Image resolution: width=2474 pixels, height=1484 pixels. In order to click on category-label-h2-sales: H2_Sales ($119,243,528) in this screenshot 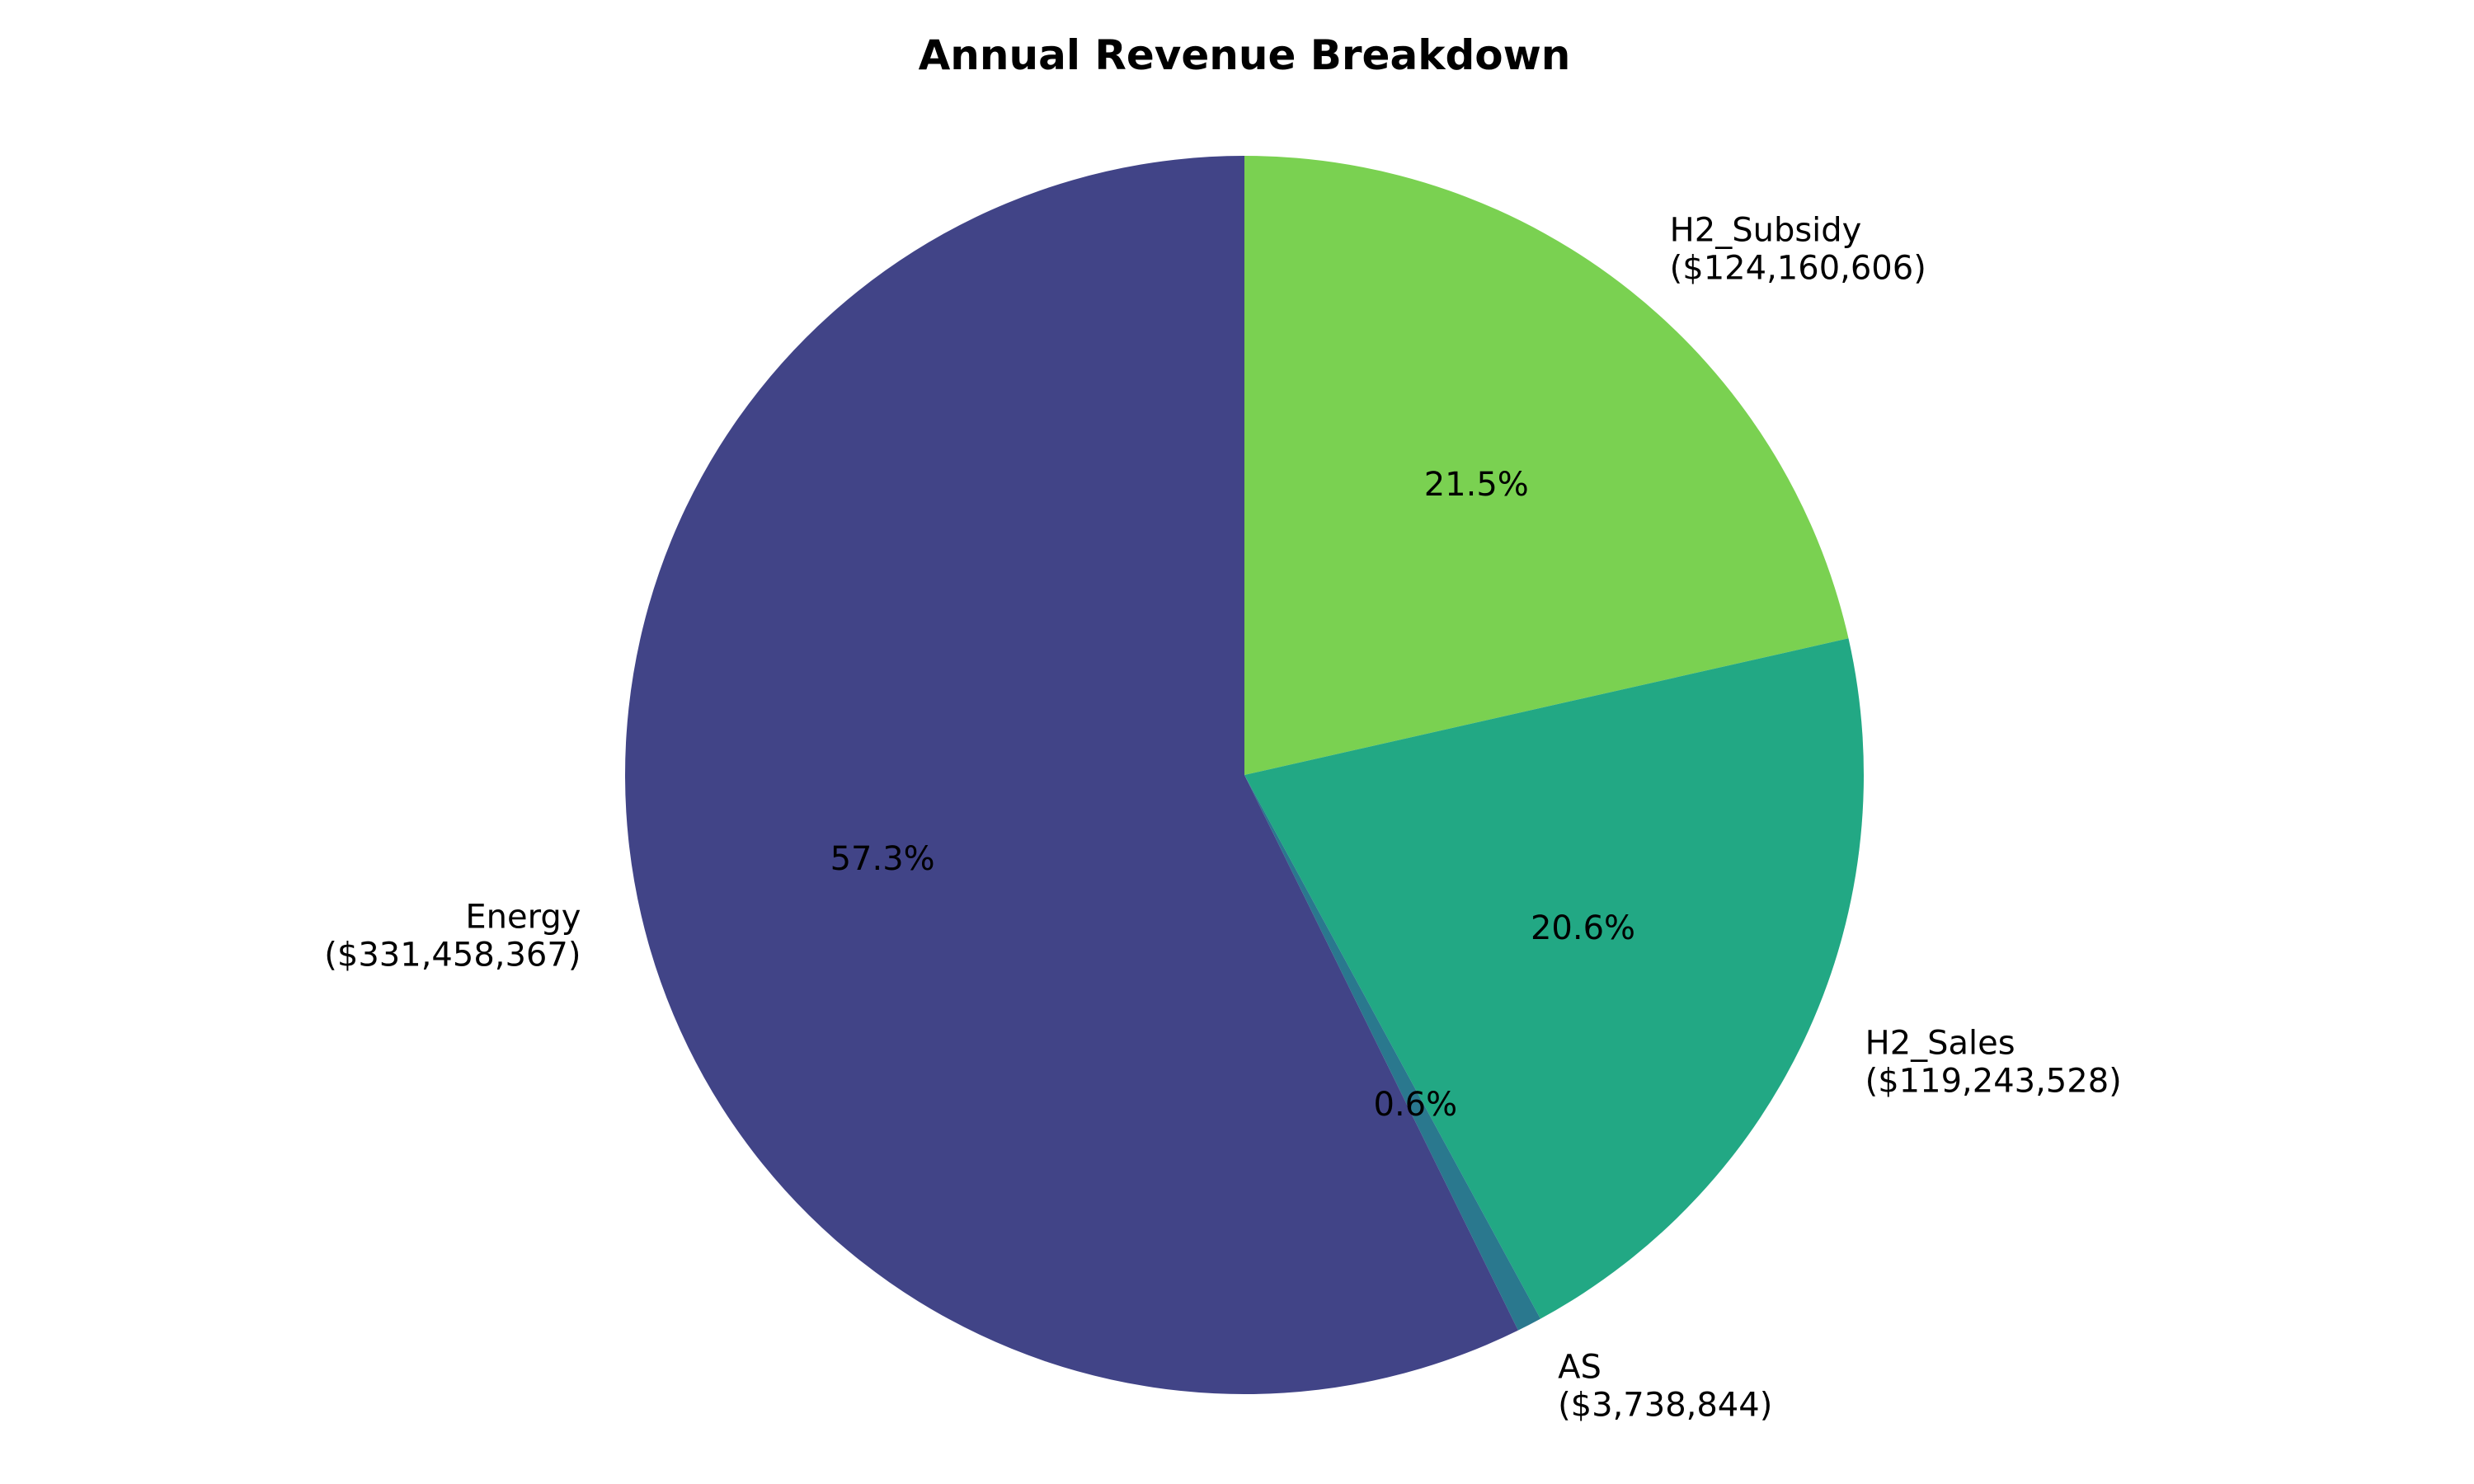, I will do `click(1993, 1063)`.